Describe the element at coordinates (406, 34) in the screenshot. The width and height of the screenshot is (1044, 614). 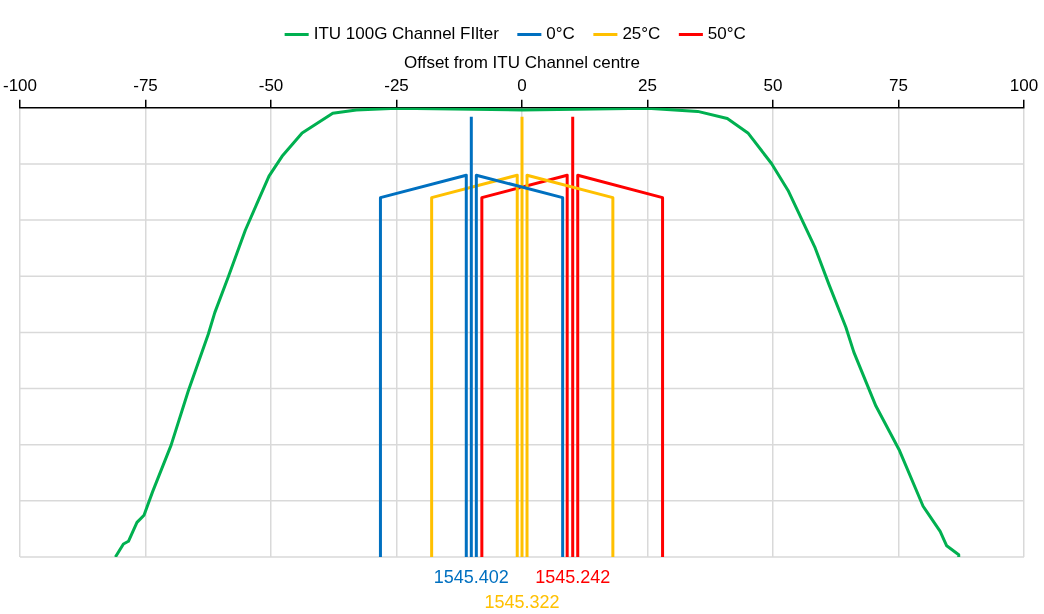
I see `legend-label: ITU 100G Channel FIlter` at that location.